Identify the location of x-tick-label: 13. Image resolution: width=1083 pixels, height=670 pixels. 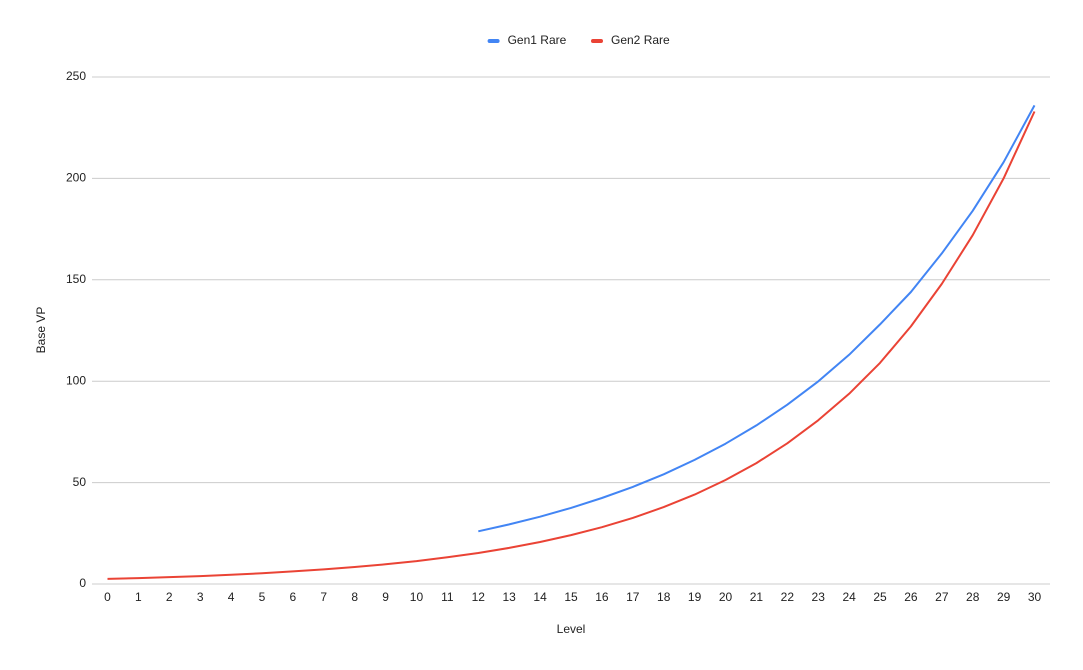
(510, 597).